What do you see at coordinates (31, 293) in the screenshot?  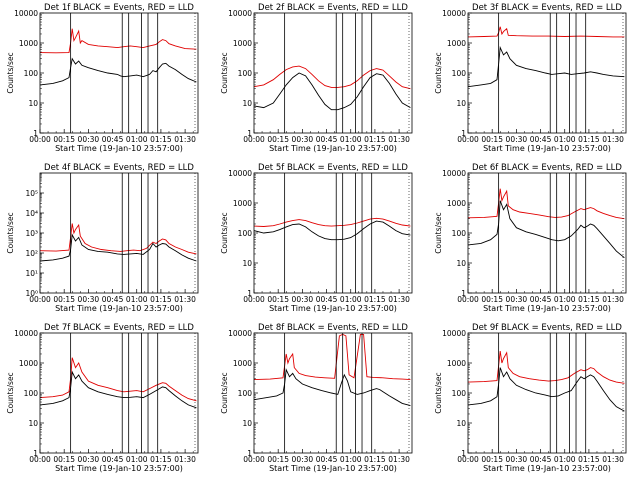 I see `y-tick-label: 10⁰` at bounding box center [31, 293].